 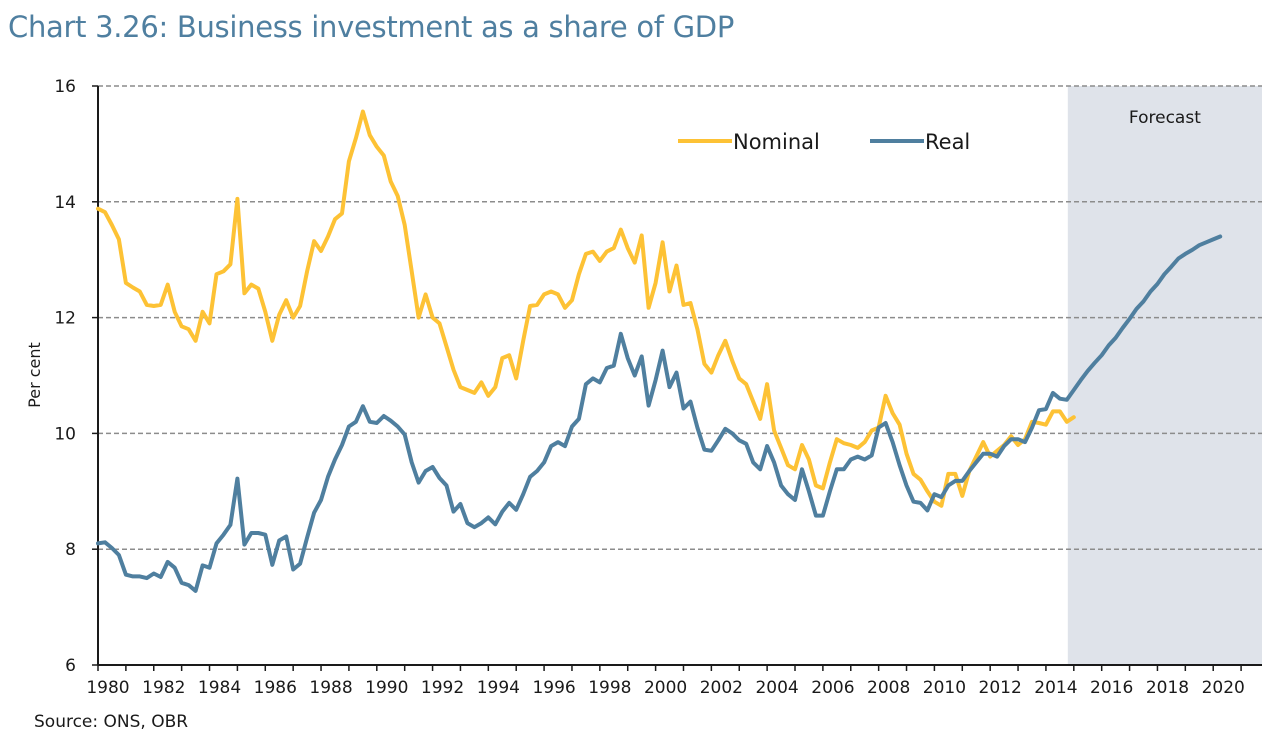 What do you see at coordinates (1165, 118) in the screenshot?
I see `forecast-label: Forecast` at bounding box center [1165, 118].